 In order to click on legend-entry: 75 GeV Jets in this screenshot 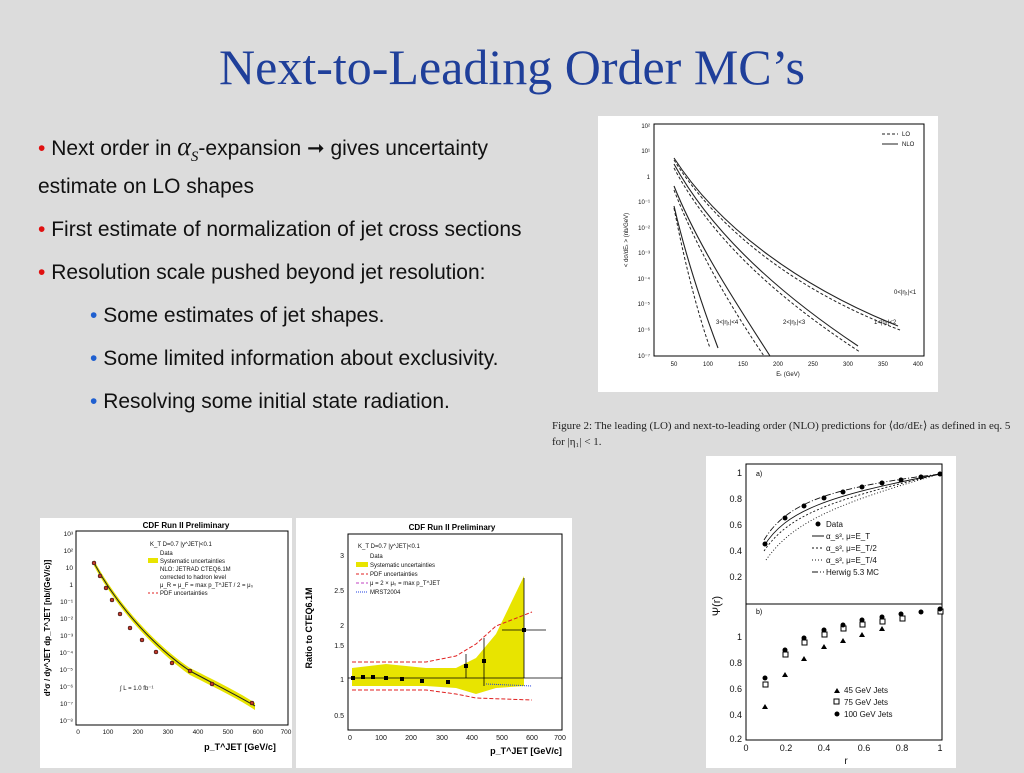, I will do `click(866, 702)`.